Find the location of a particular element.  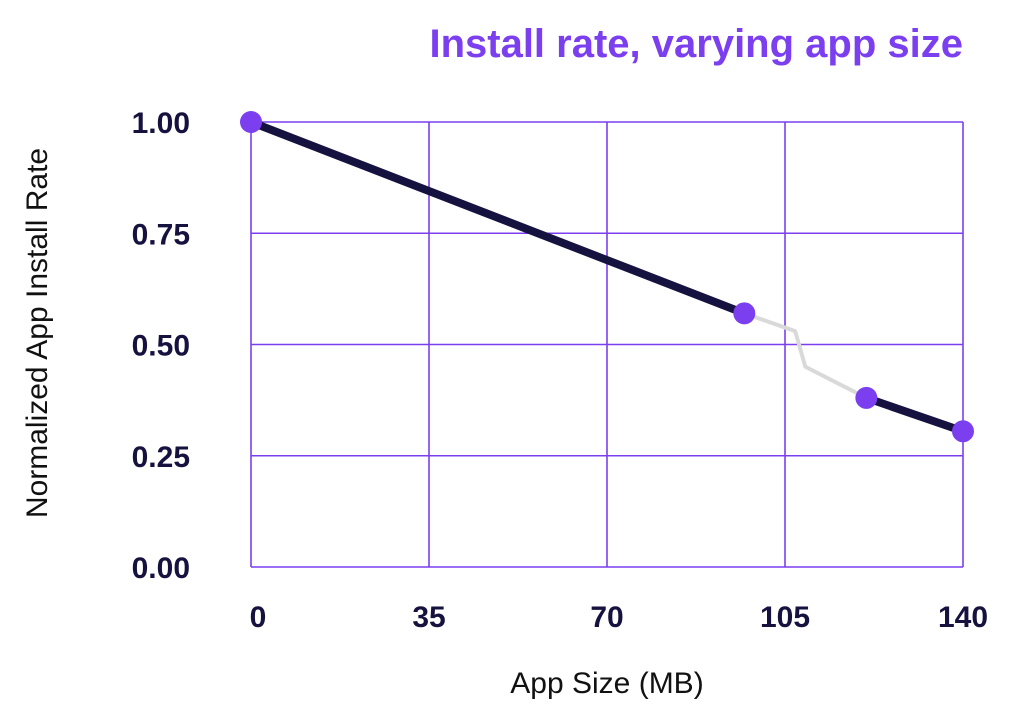

y-axis-label: Normalized App Install Rate is located at coordinates (37, 333).